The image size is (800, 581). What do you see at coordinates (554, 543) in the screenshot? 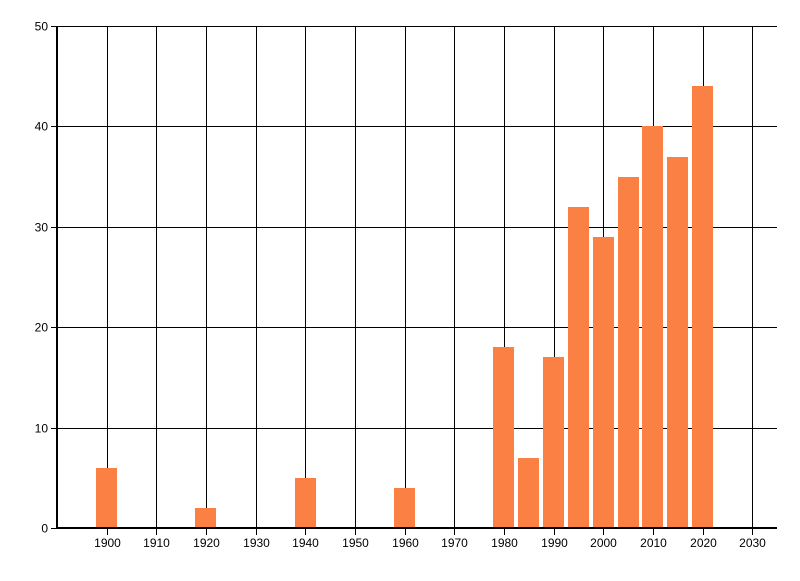
I see `x-tick-label: 1990` at bounding box center [554, 543].